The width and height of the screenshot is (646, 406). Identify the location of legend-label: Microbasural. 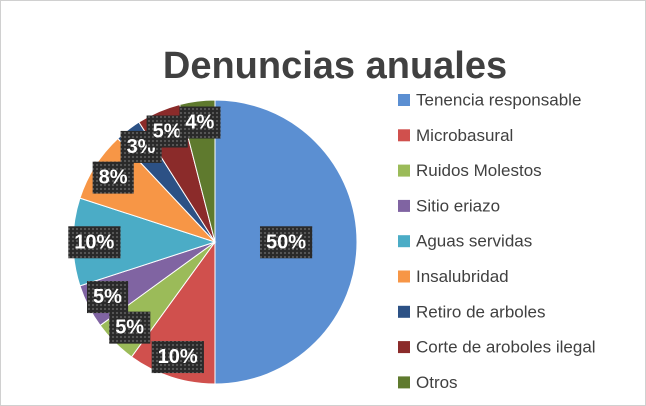
(464, 135).